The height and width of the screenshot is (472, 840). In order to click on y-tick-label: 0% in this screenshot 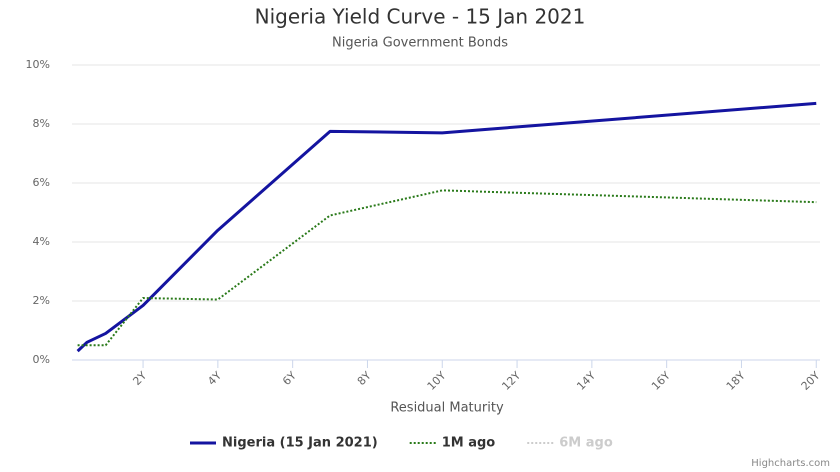, I will do `click(41, 359)`.